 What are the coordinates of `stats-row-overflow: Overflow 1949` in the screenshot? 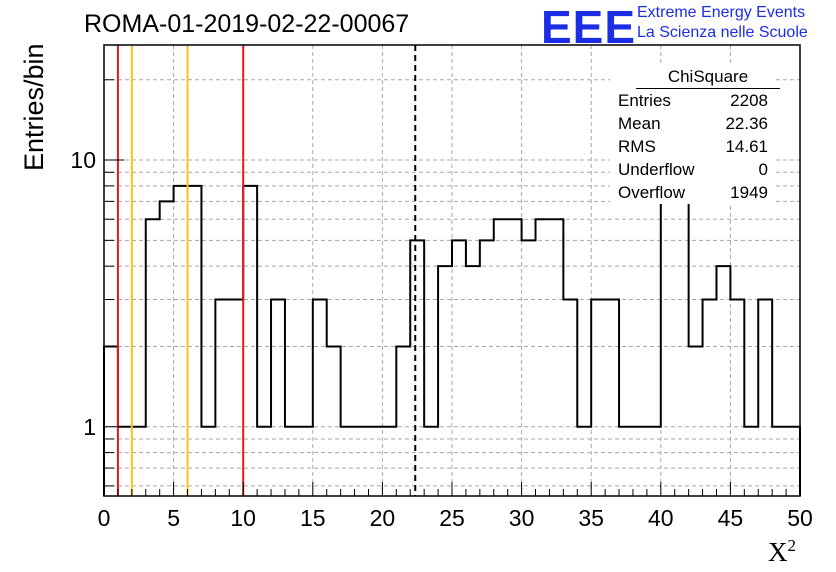 It's located at (693, 192).